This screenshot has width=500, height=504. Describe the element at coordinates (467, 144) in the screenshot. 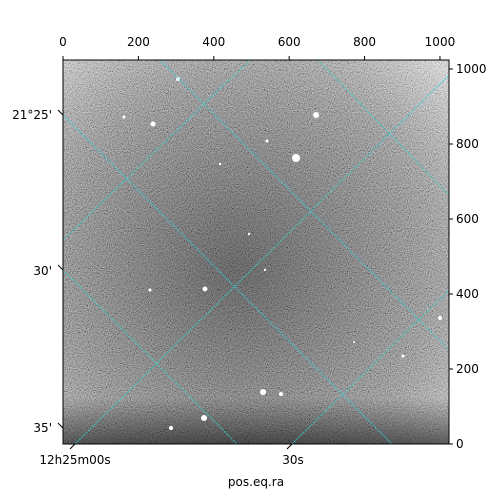

I see `y-tick-label: 800` at that location.